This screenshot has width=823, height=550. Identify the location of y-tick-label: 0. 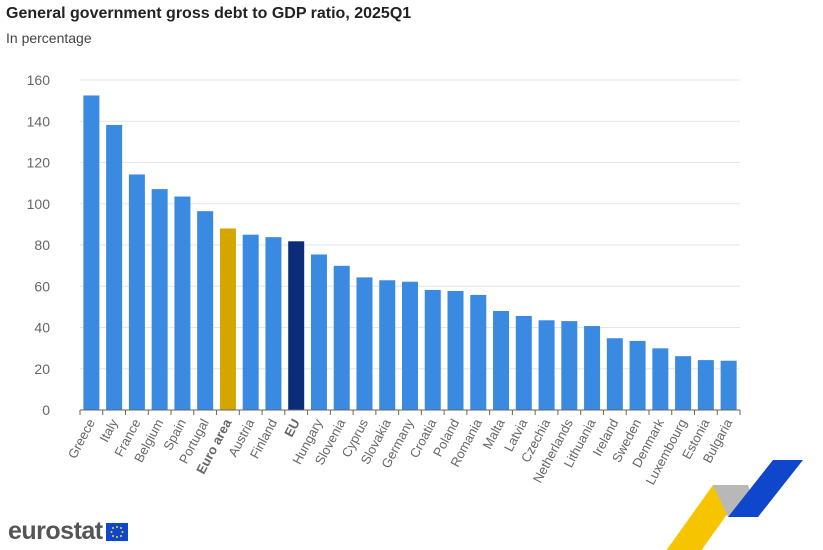
(46, 410).